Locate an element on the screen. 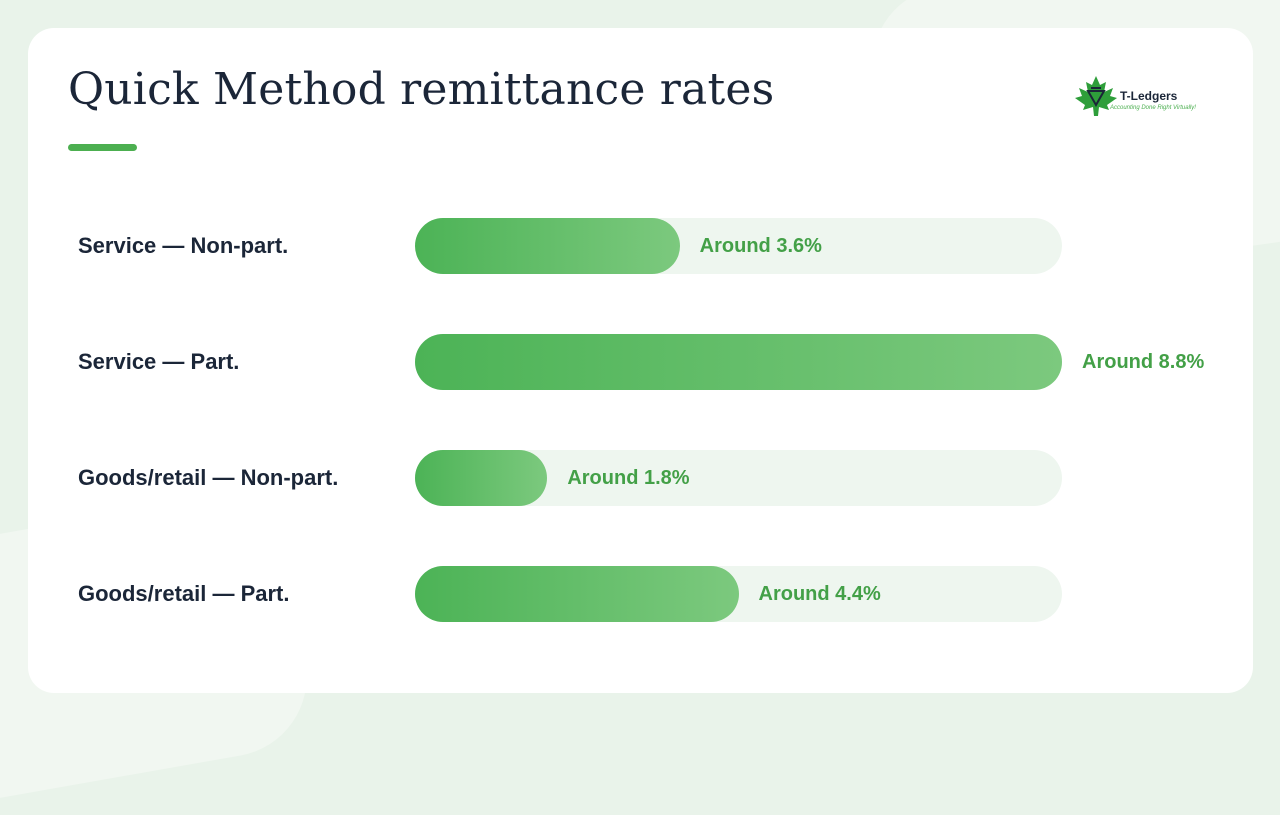 Image resolution: width=1280 pixels, height=815 pixels. category-label: Goods/retail — Part. is located at coordinates (184, 593).